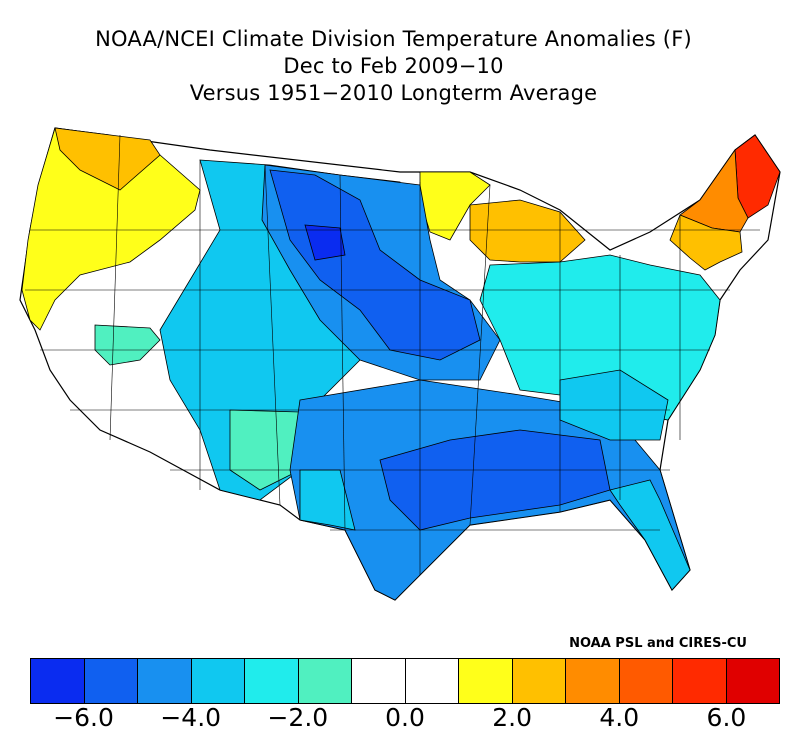 The width and height of the screenshot is (787, 750). I want to click on legend-tick-label: −4.0, so click(191, 717).